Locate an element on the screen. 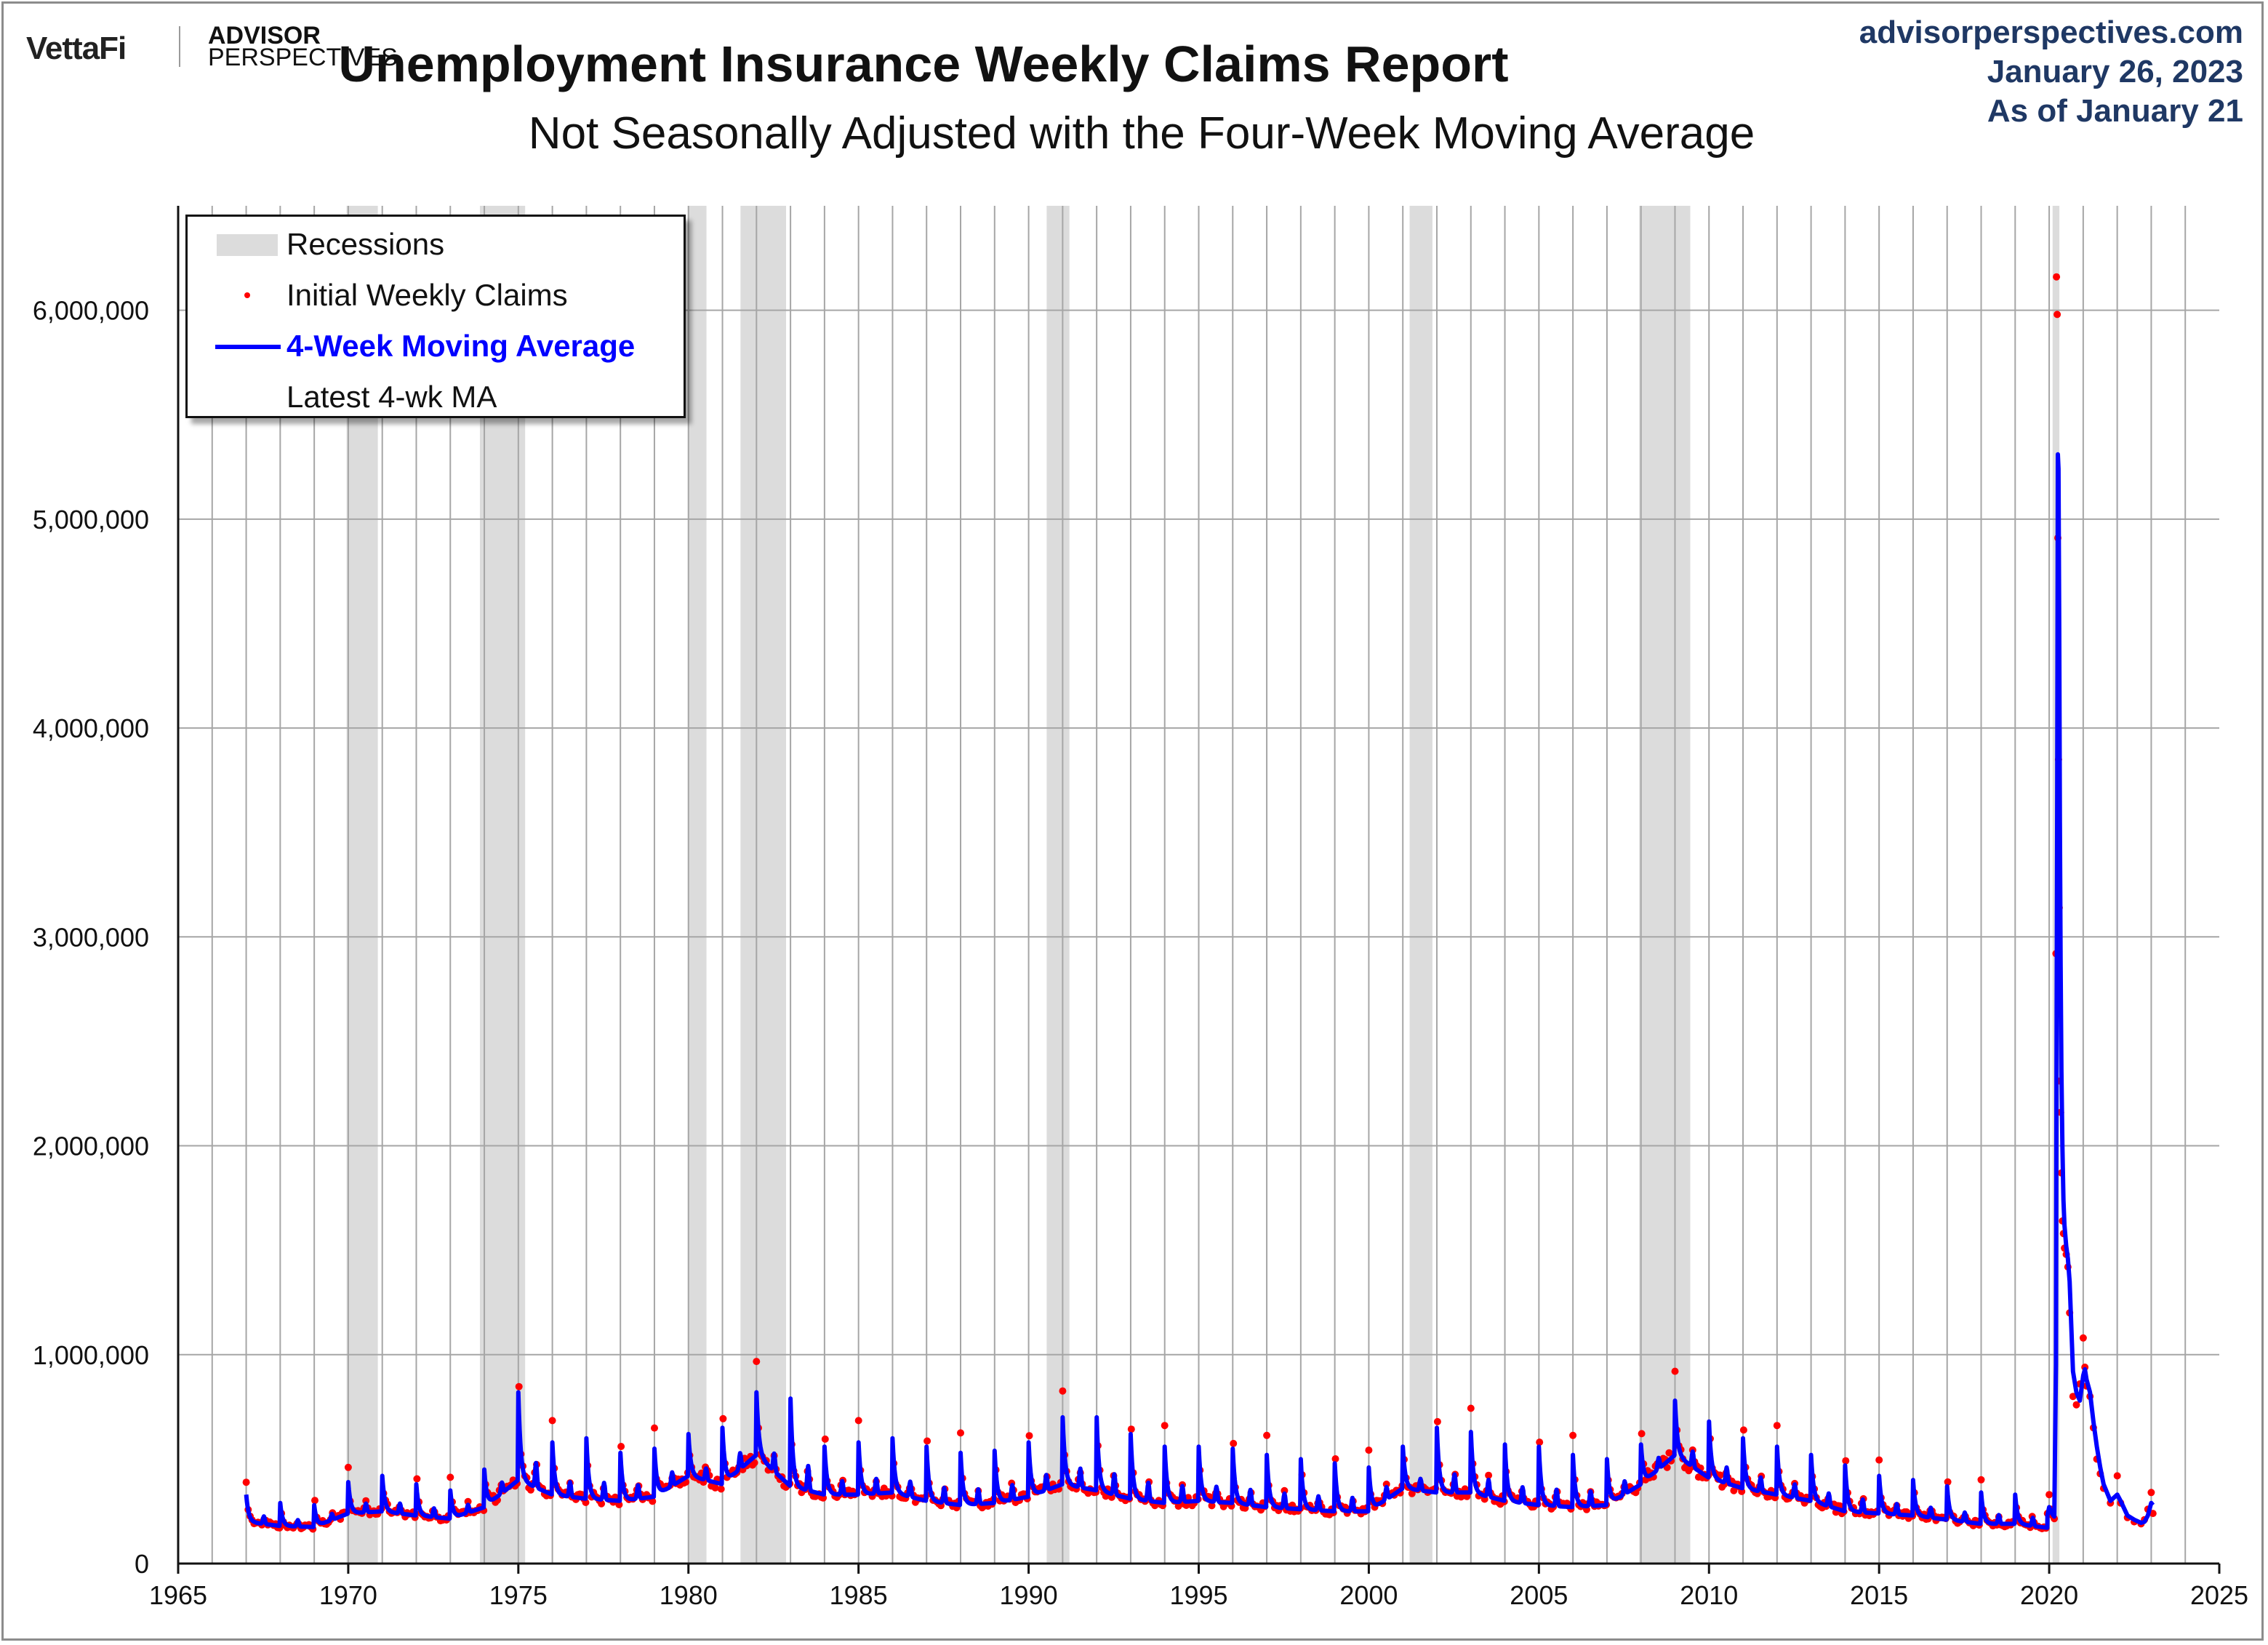 Image resolution: width=2268 pixels, height=1645 pixels. legend-item-latest: Latest 4-wk MA is located at coordinates (436, 395).